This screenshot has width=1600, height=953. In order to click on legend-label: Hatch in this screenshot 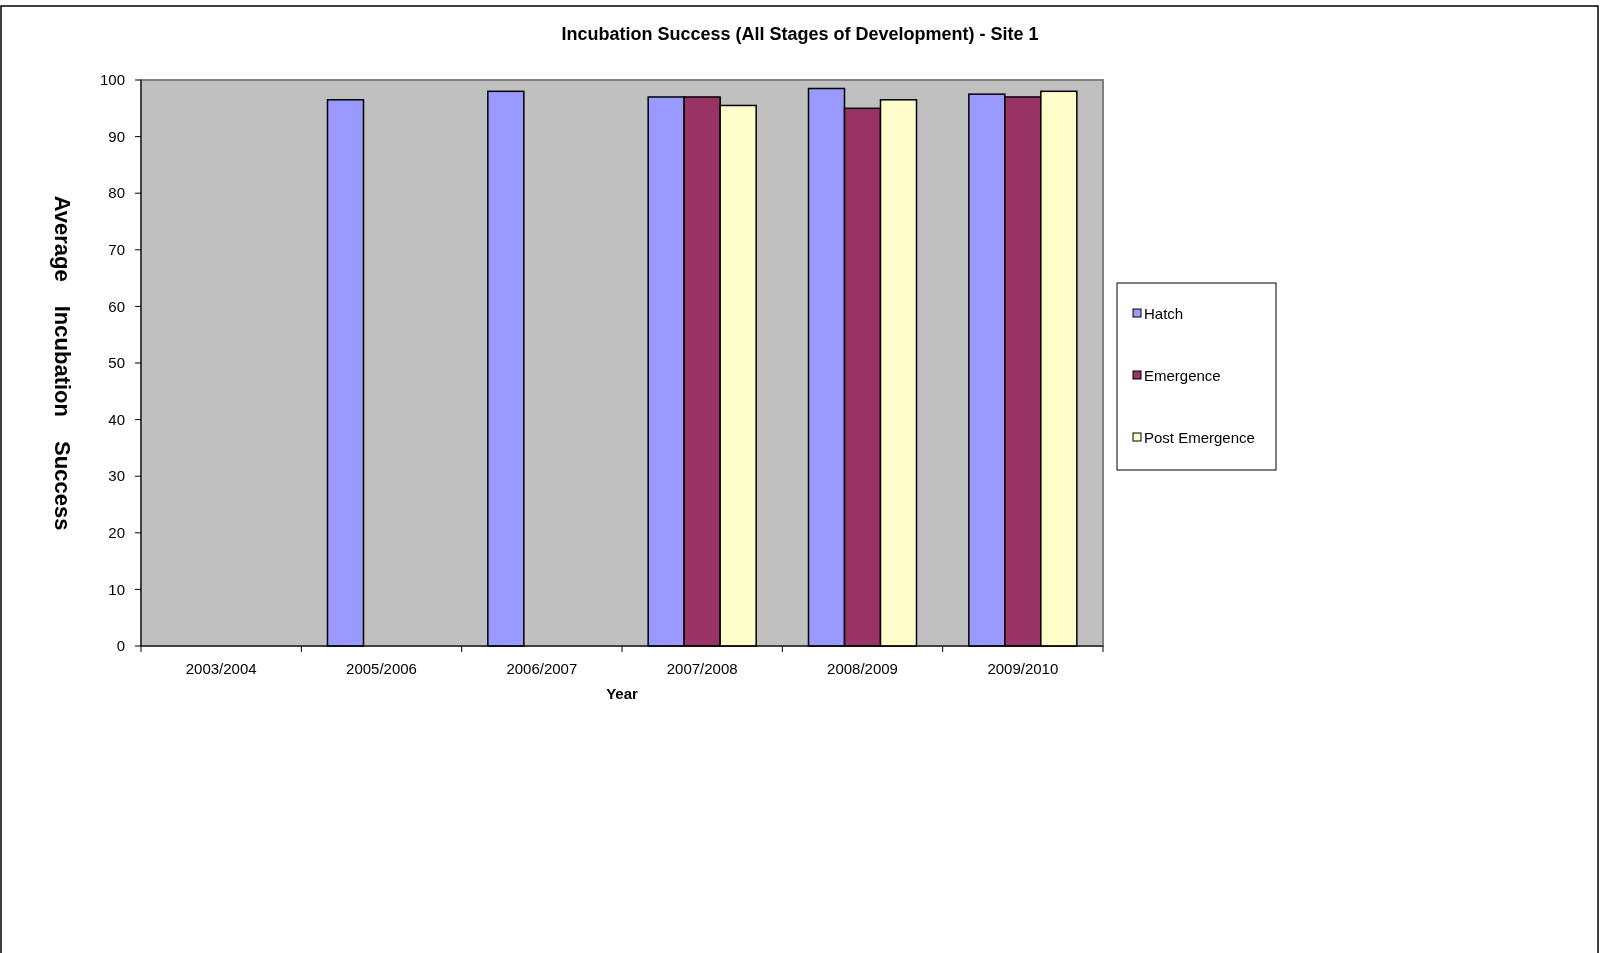, I will do `click(1164, 314)`.